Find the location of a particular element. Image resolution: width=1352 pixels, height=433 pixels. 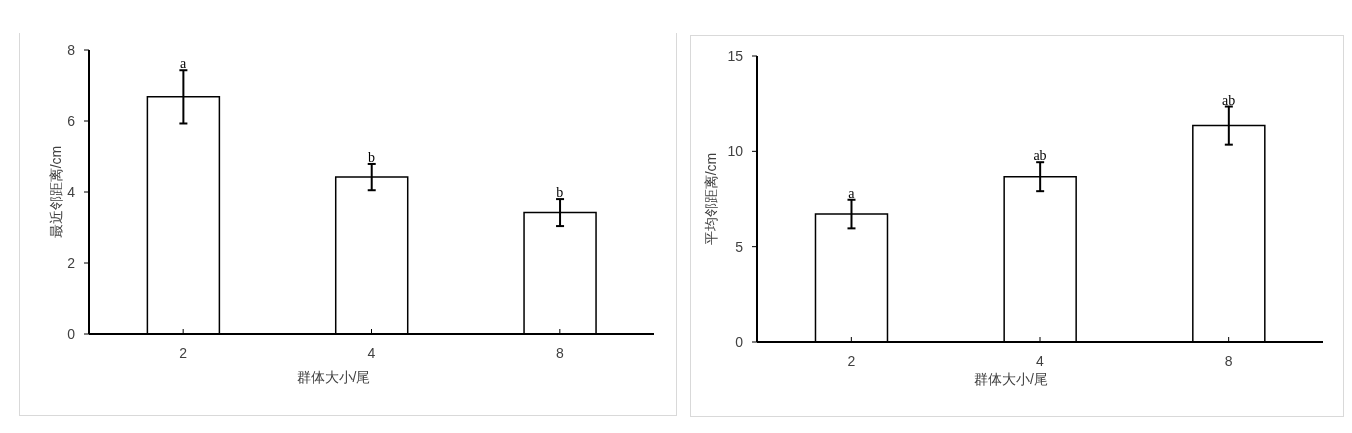

y-axis-title: 最近邻距离/cm is located at coordinates (56, 192).